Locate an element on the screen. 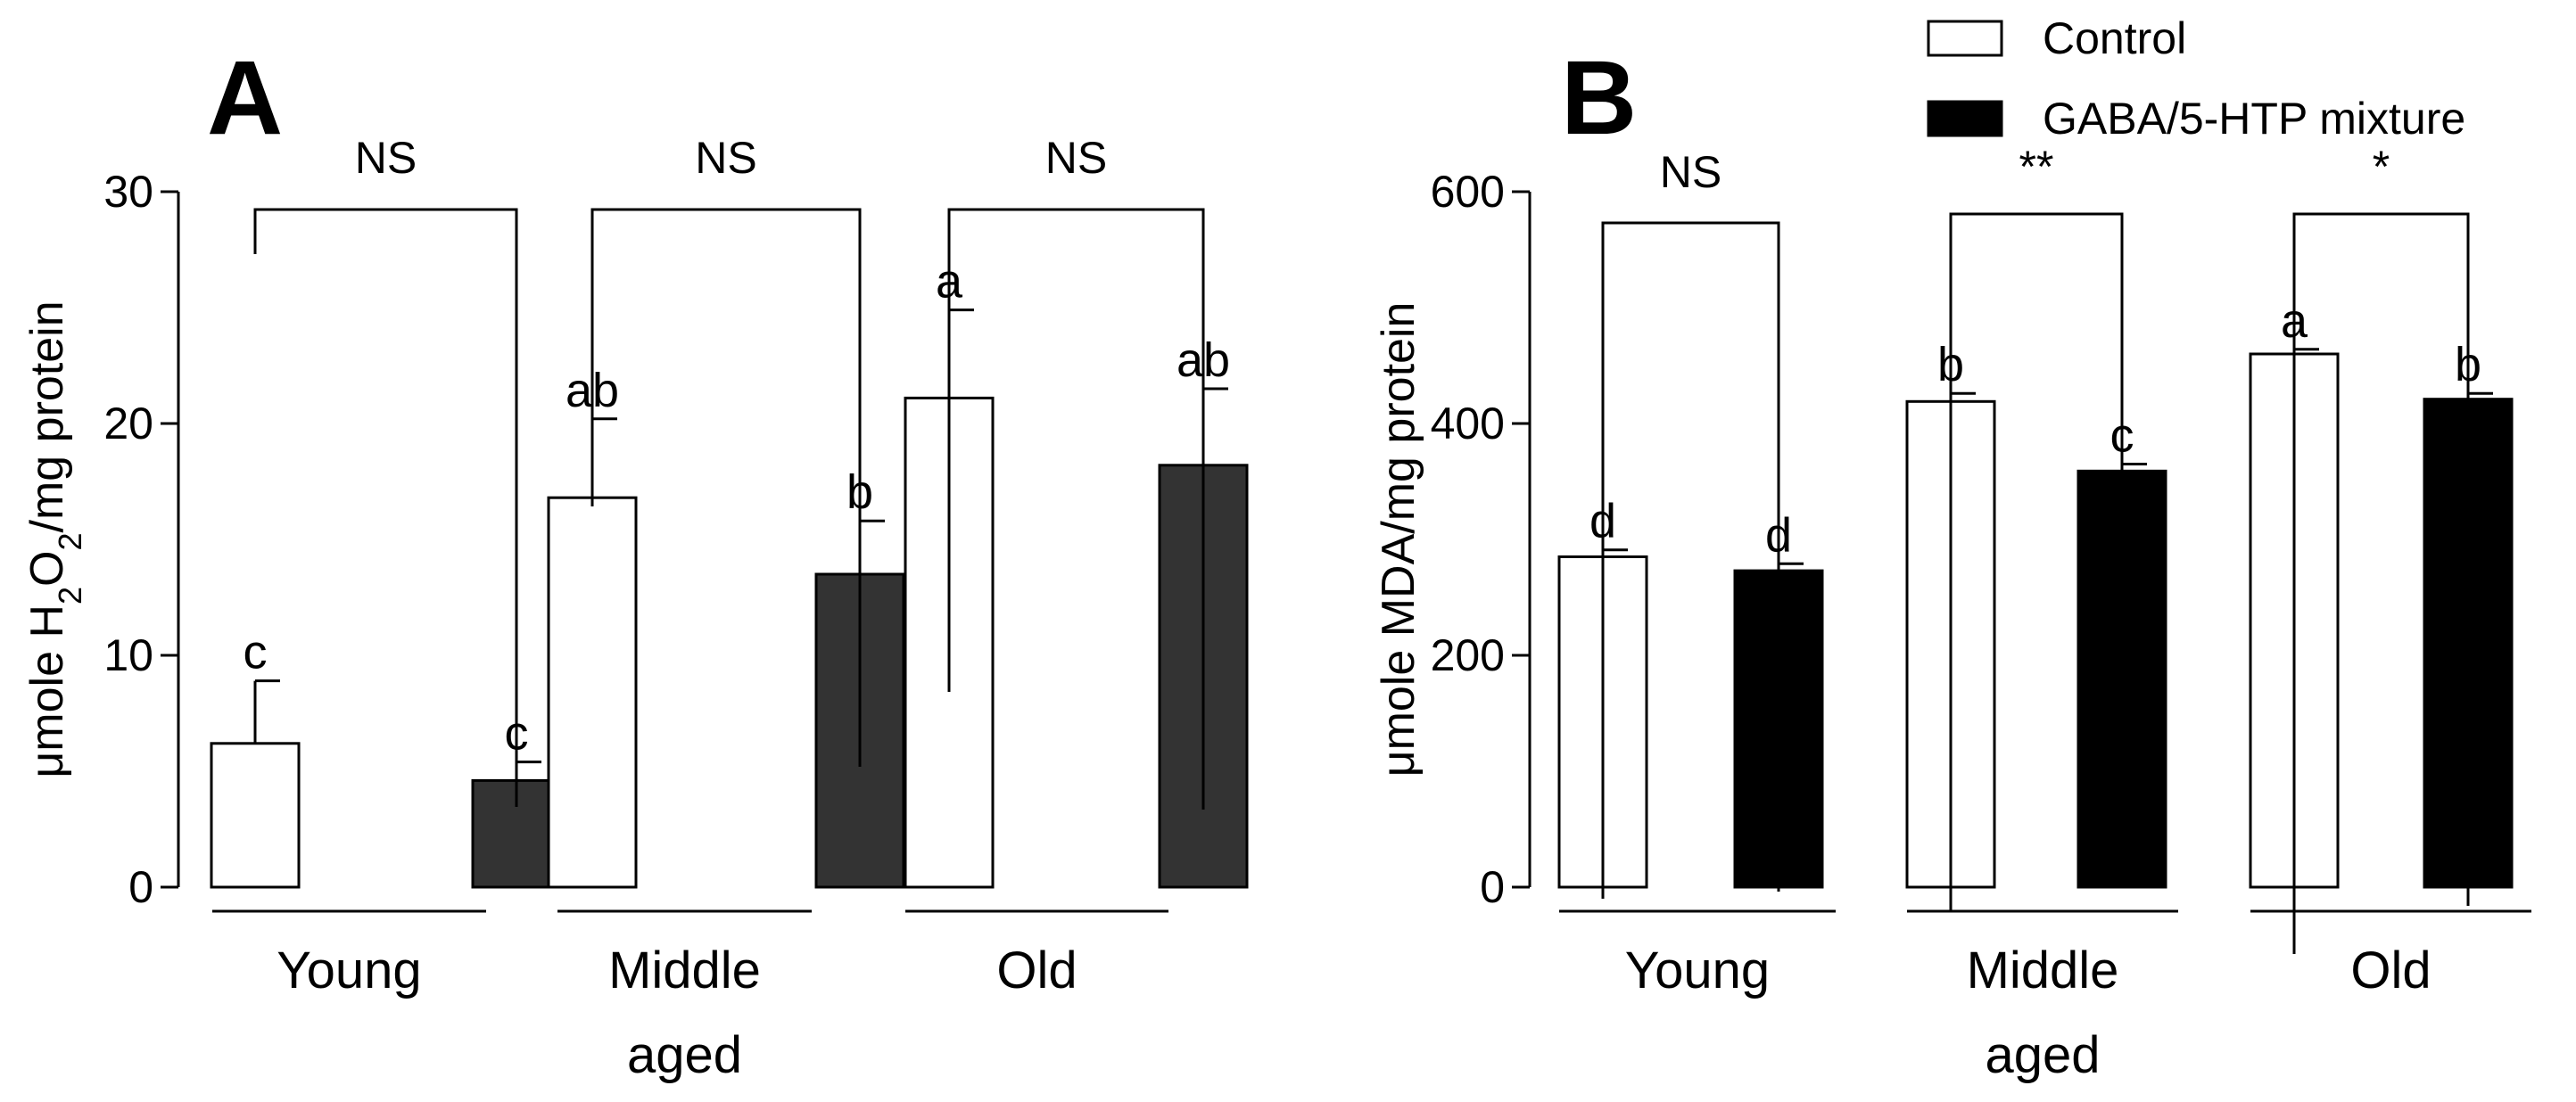  y-tick-label: 30 is located at coordinates (128, 192).